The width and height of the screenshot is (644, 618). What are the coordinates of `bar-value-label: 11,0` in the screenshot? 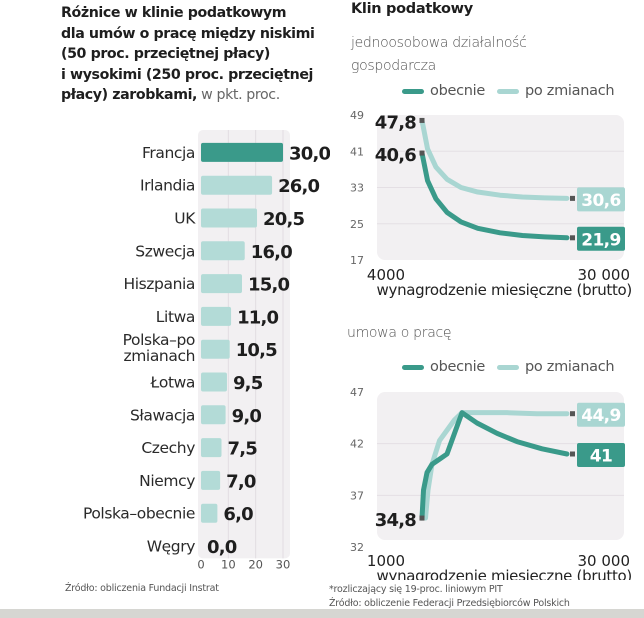 It's located at (257, 317).